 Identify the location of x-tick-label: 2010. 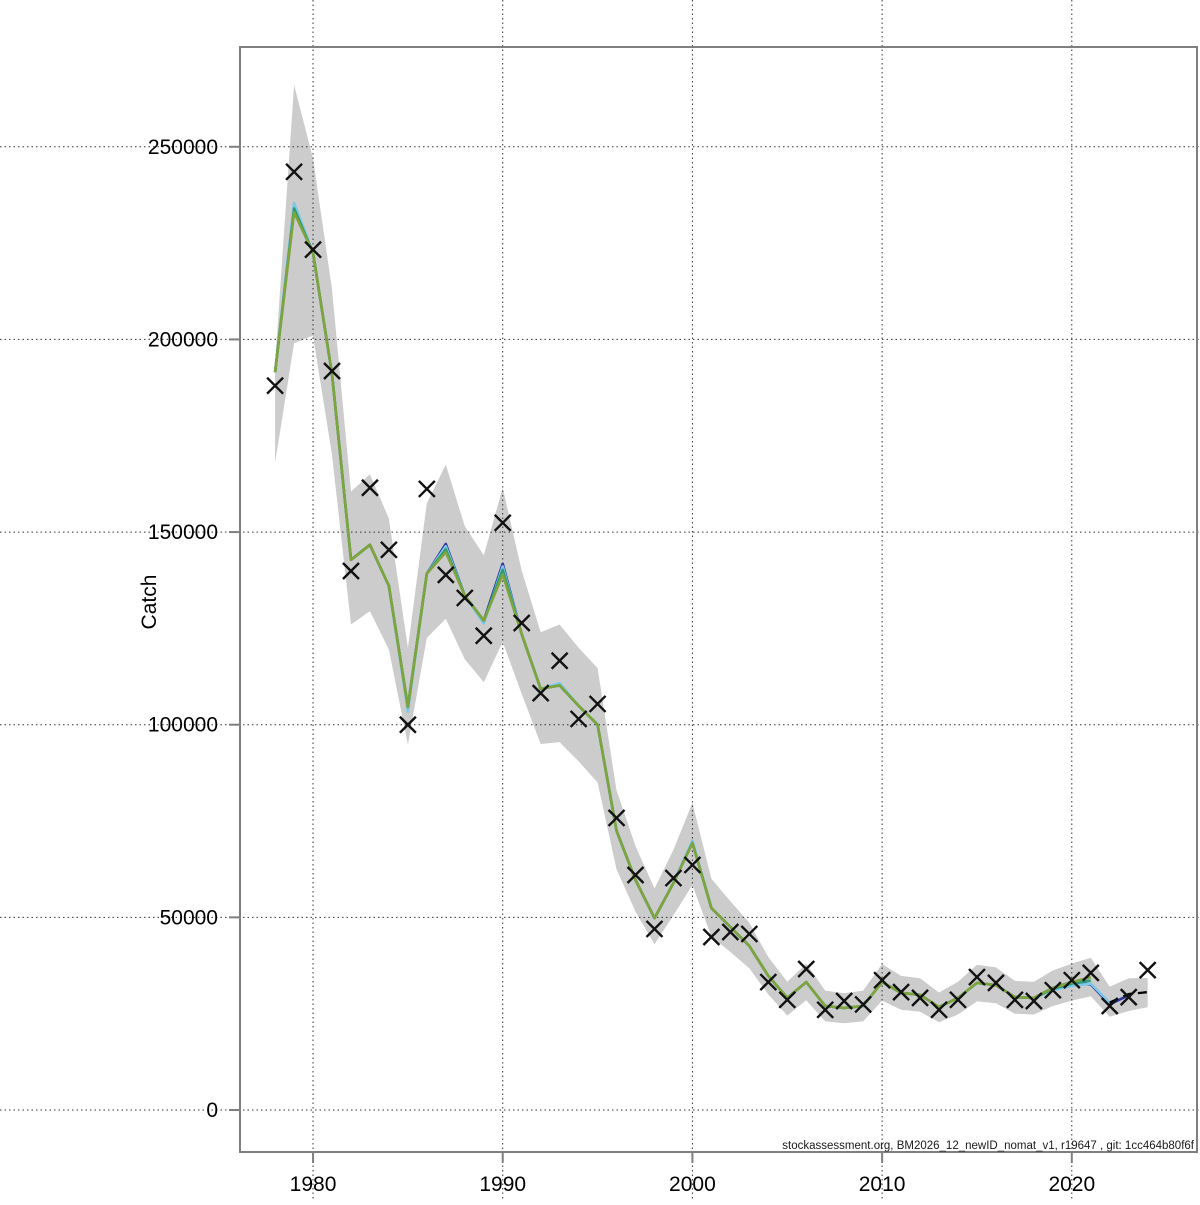
(882, 1184).